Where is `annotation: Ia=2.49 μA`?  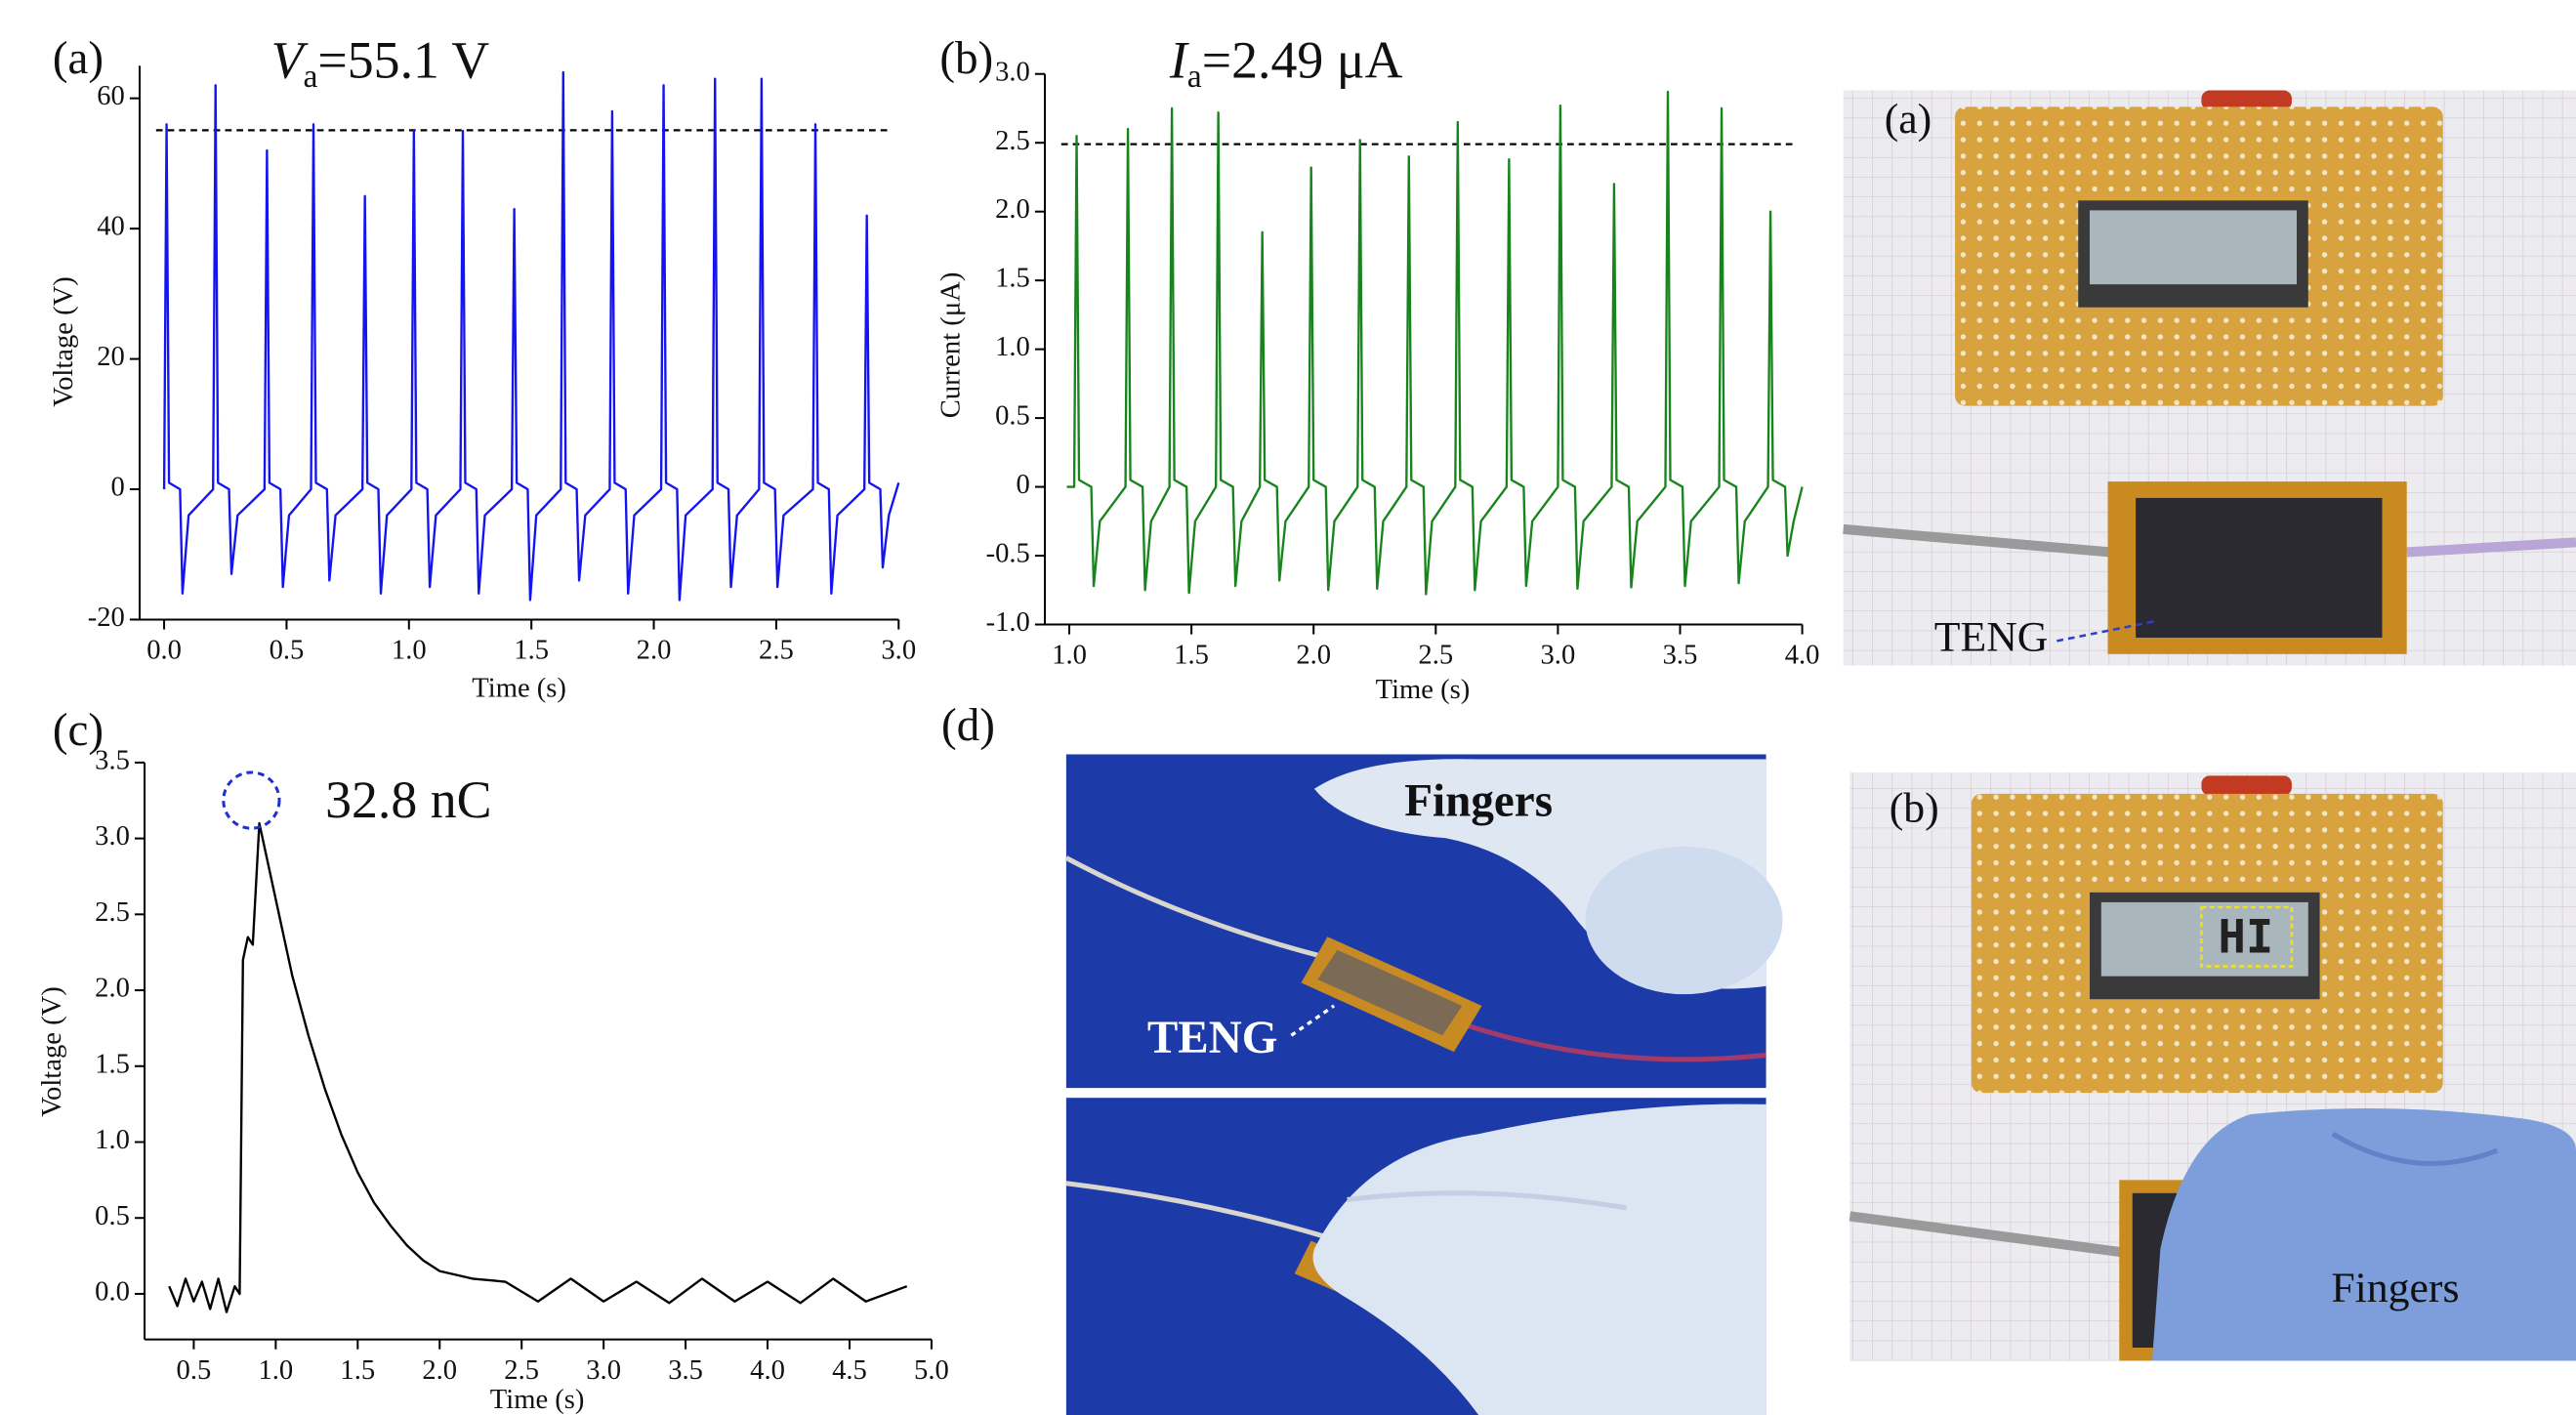
annotation: Ia=2.49 μA is located at coordinates (1286, 63).